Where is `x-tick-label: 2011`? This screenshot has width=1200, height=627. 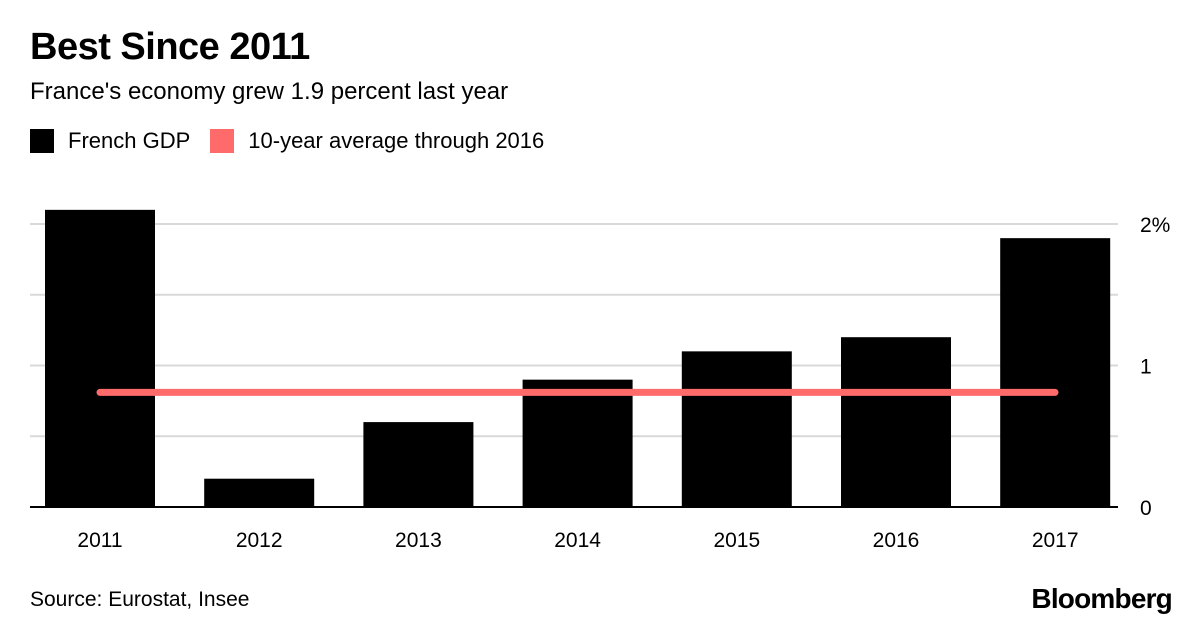 x-tick-label: 2011 is located at coordinates (99, 540).